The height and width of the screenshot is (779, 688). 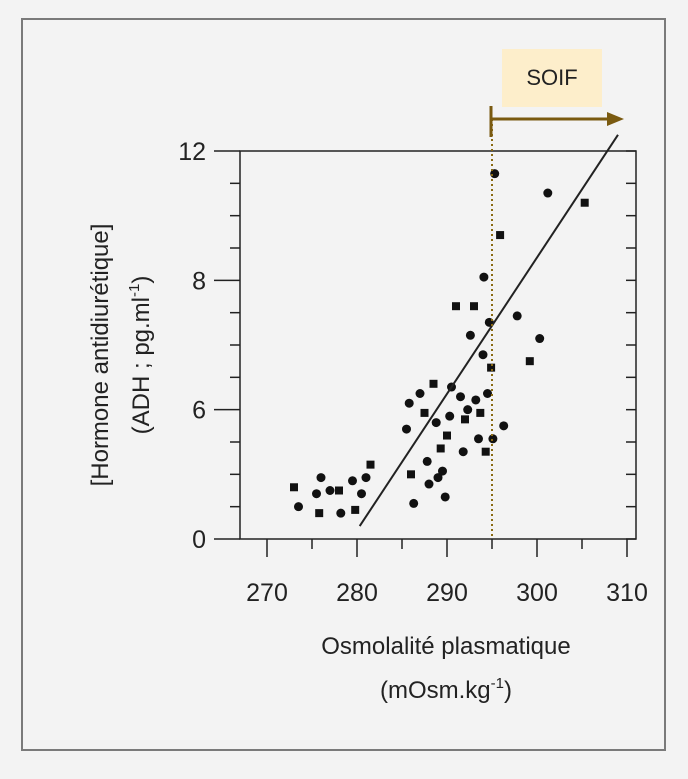 I want to click on y-axis-title-line1: [Hormone antidiurétique], so click(x=100, y=355).